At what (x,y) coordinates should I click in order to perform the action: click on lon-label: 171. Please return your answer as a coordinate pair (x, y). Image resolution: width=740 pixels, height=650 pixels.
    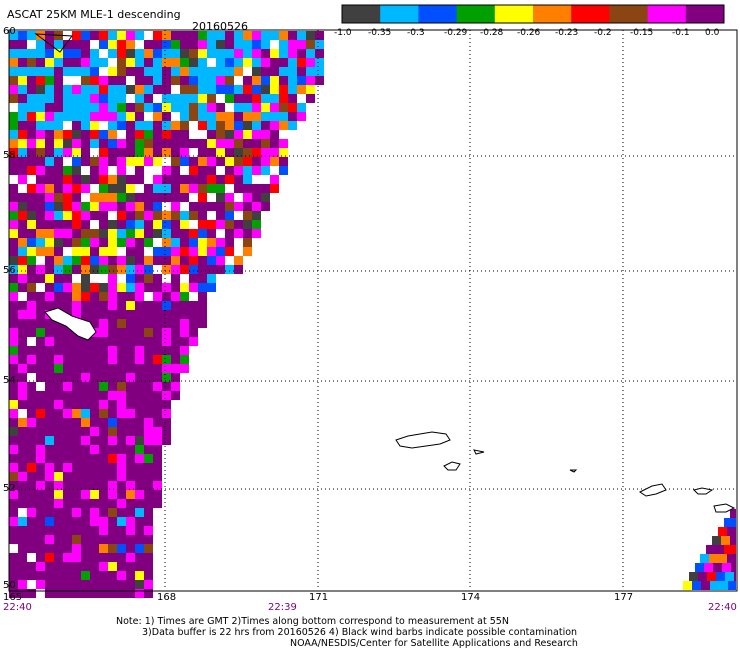
    Looking at the image, I should click on (319, 597).